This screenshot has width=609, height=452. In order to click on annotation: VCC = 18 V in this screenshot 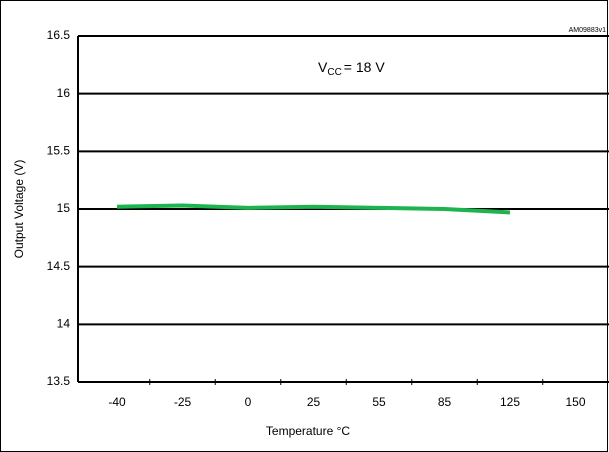, I will do `click(351, 68)`.